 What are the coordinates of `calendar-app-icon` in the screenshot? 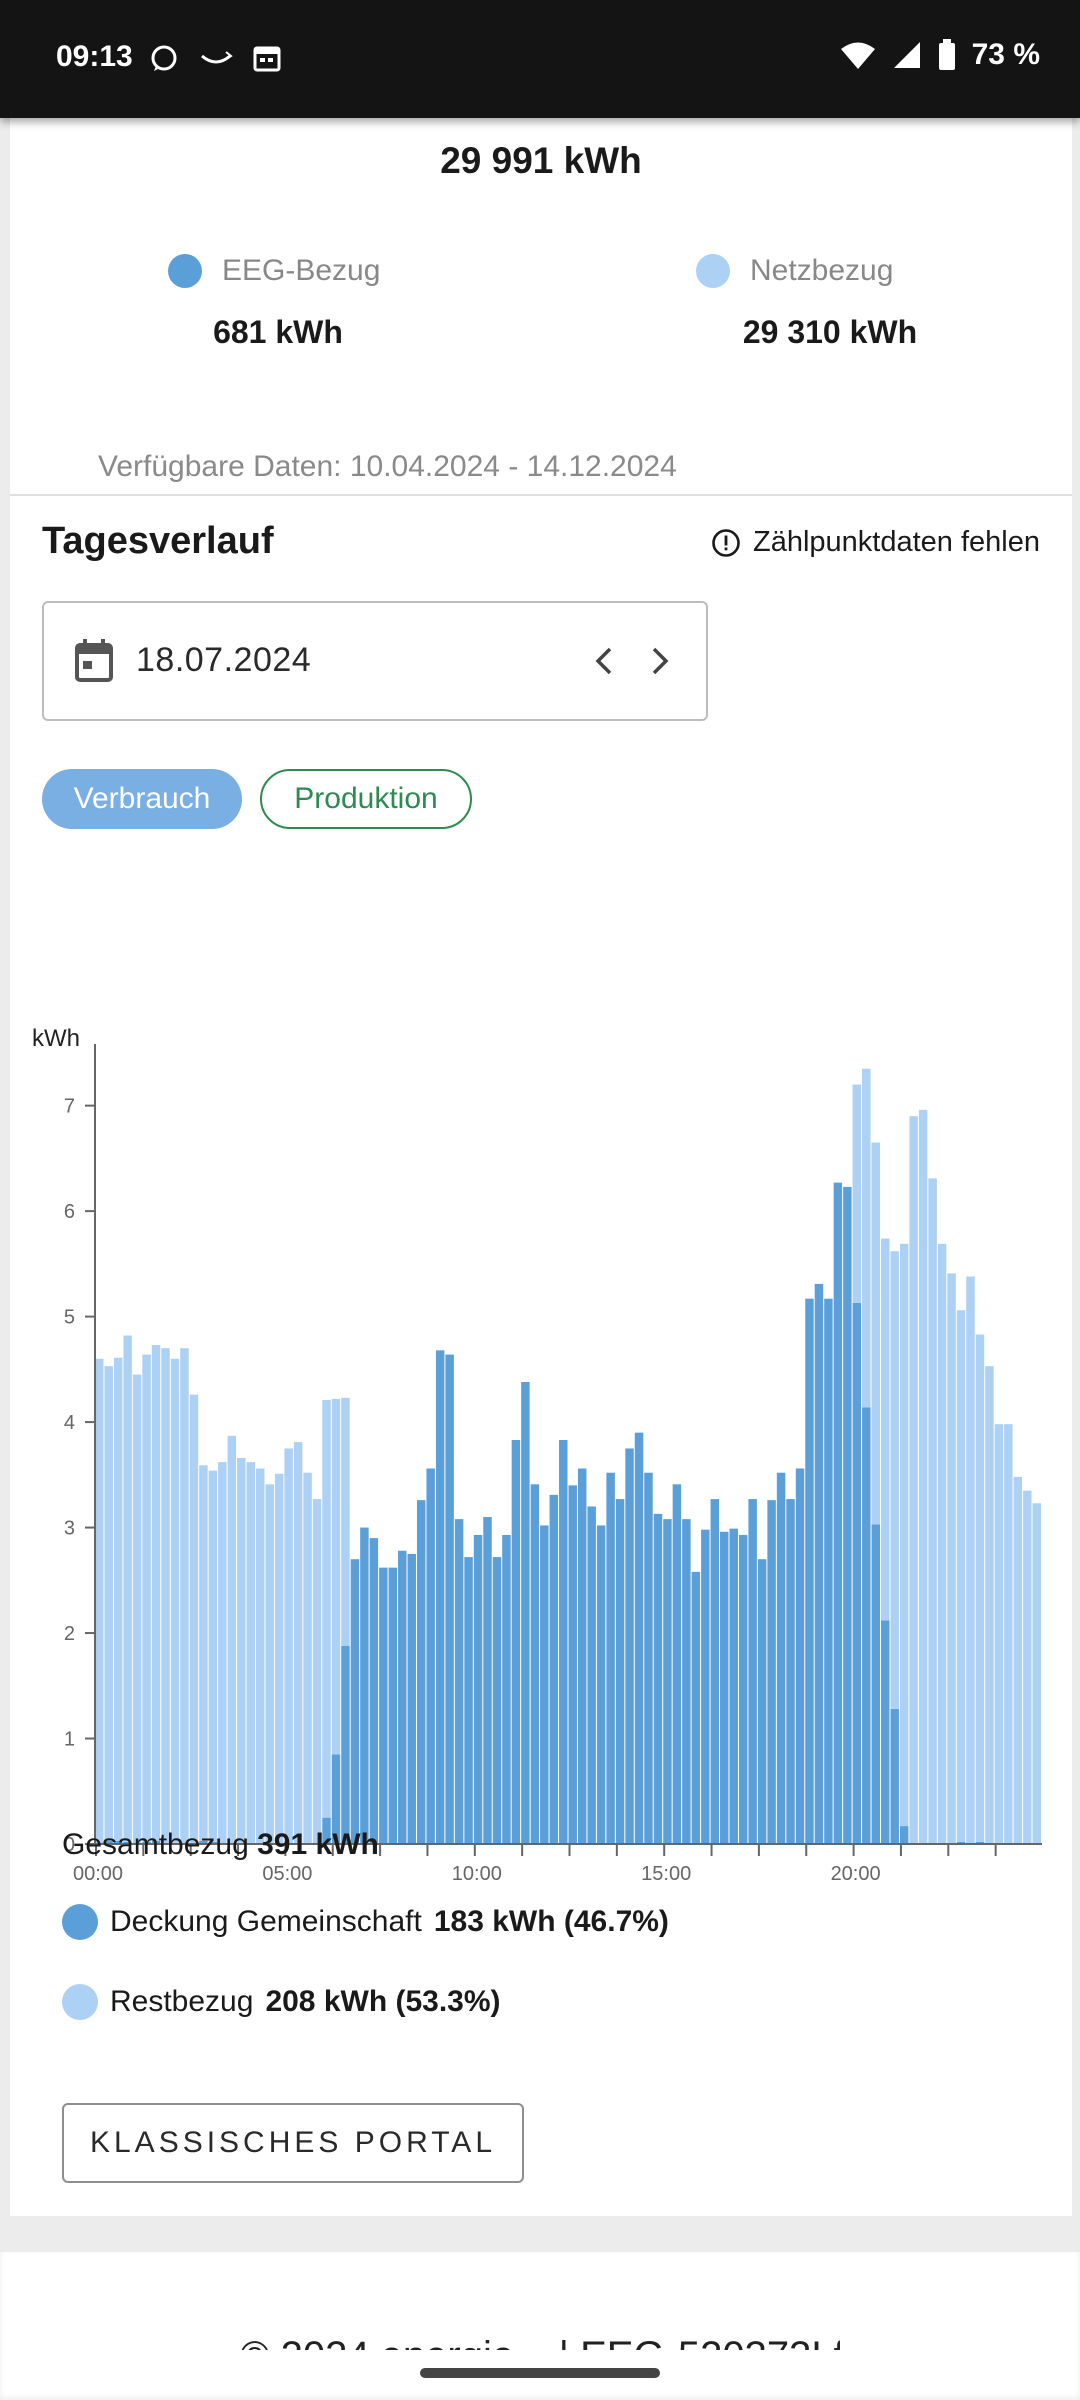 It's located at (267, 59).